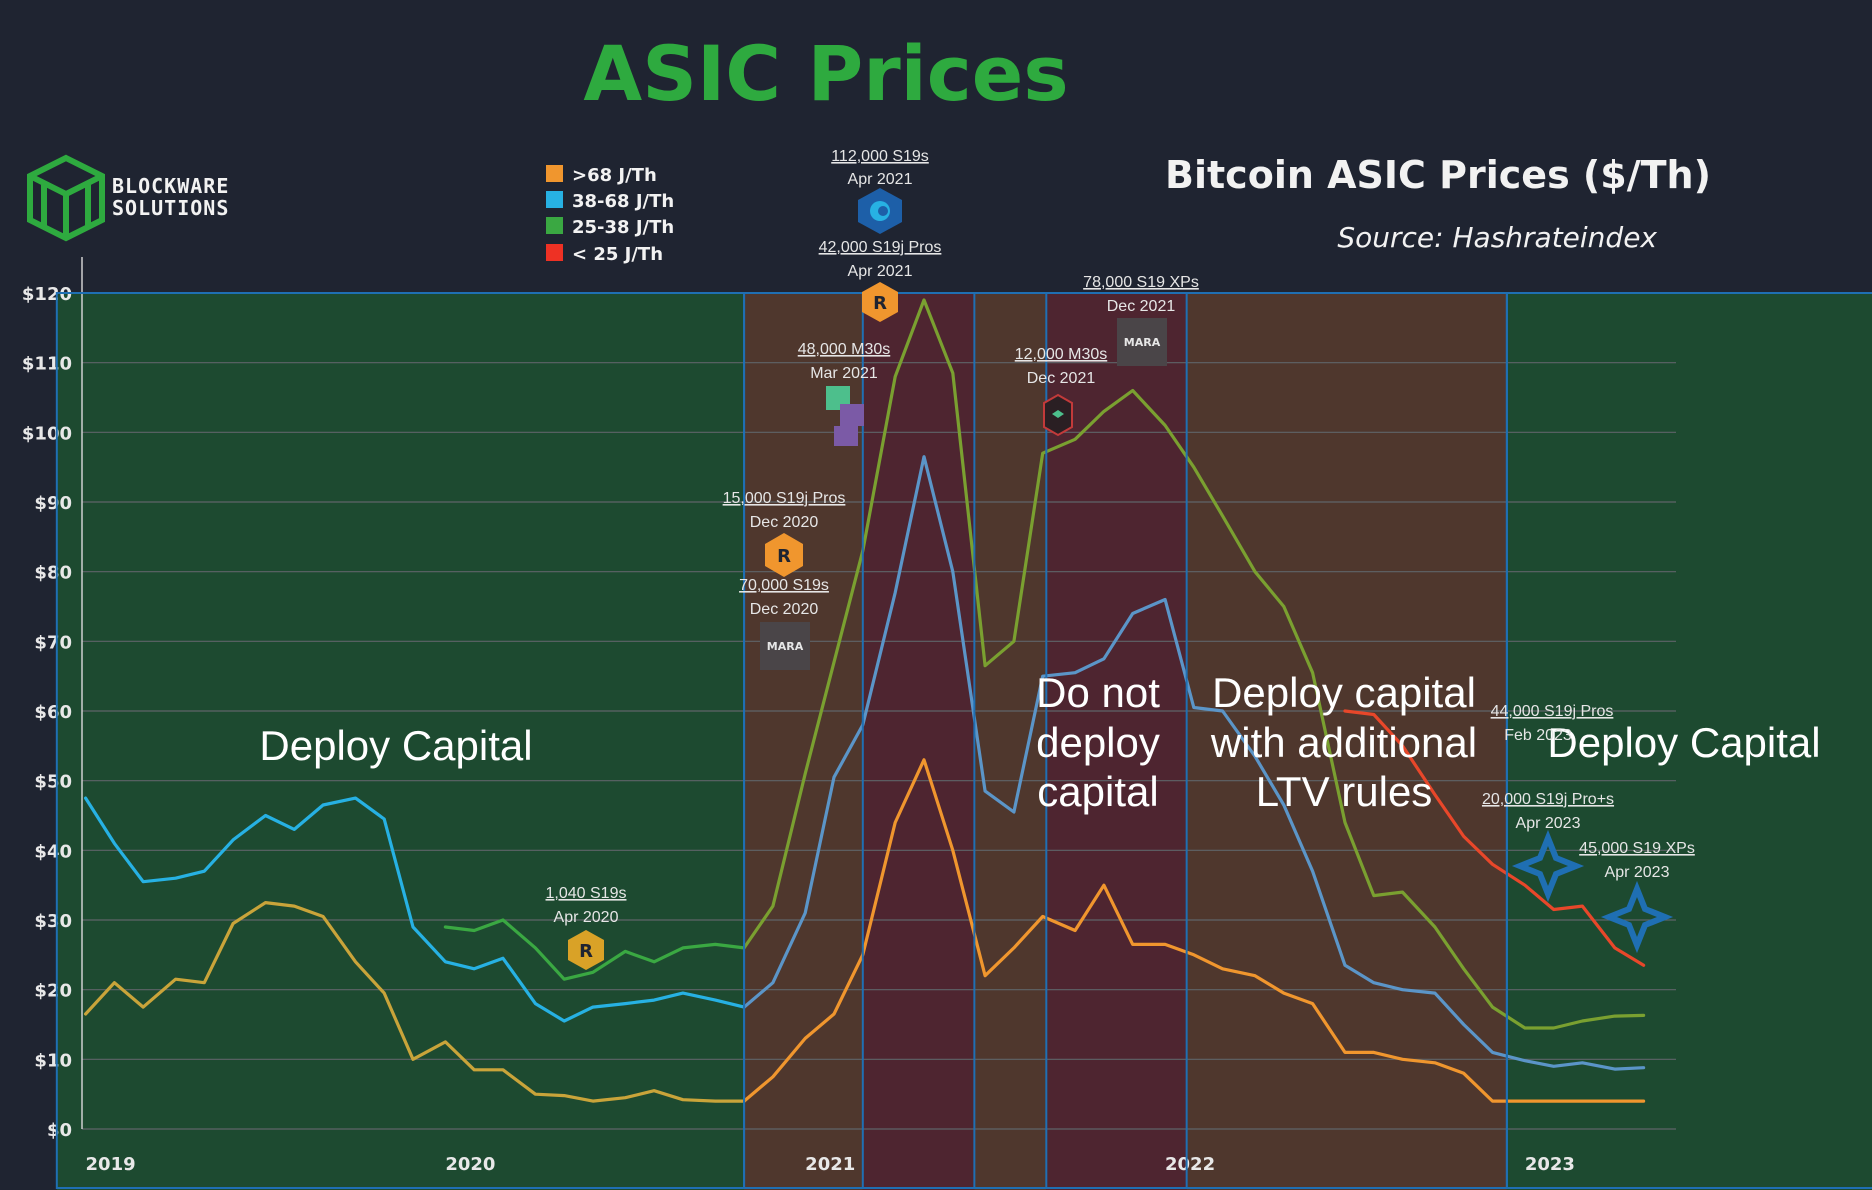 This screenshot has height=1190, width=1872. Describe the element at coordinates (1344, 791) in the screenshot. I see `region-label: LTV rules` at that location.